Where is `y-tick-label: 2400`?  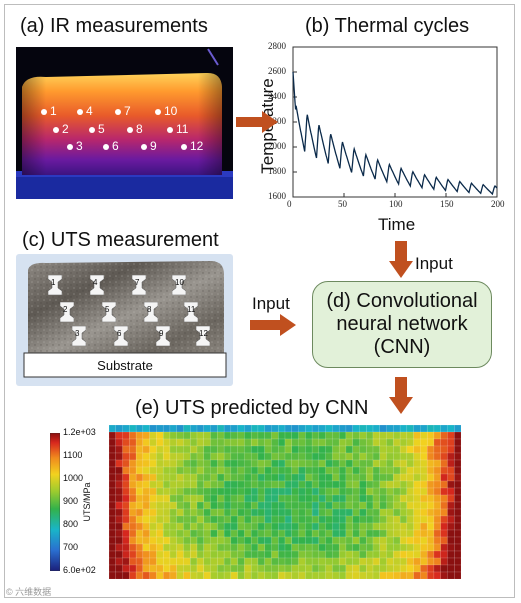
y-tick-label: 2400 is located at coordinates (277, 96).